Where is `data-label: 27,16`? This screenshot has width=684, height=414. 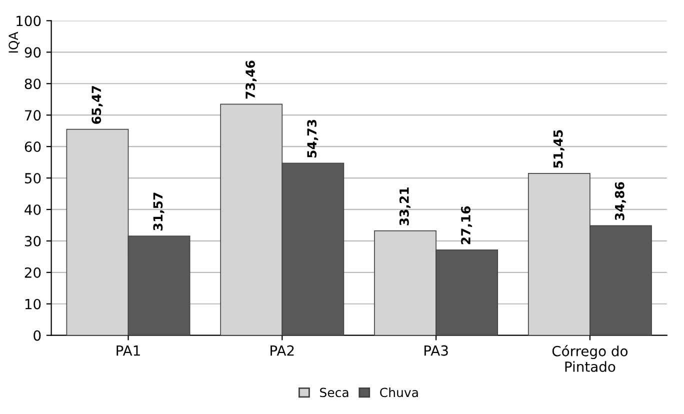
data-label: 27,16 is located at coordinates (466, 225).